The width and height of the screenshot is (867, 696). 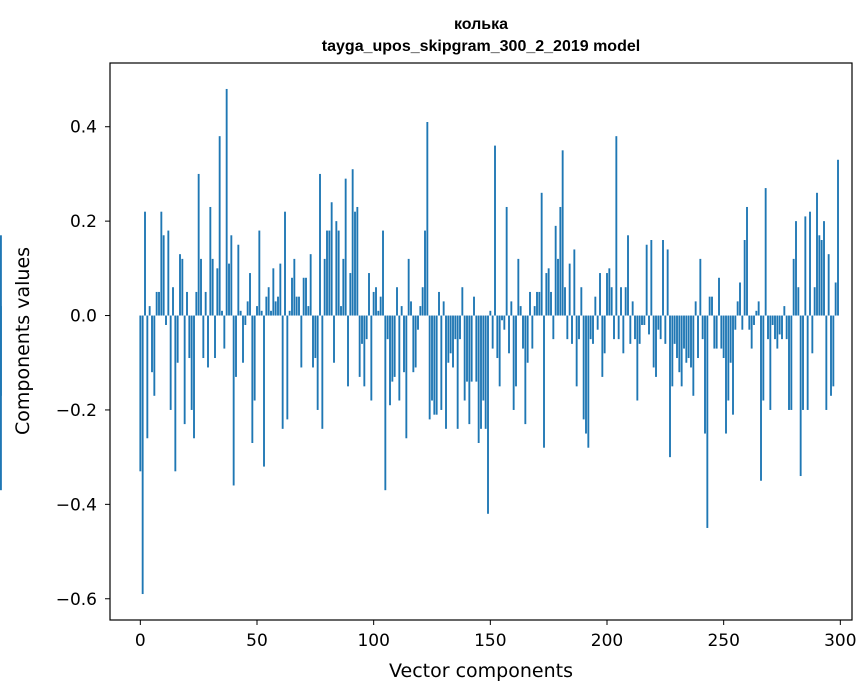 What do you see at coordinates (23, 341) in the screenshot?
I see `y-axis-label: Components values` at bounding box center [23, 341].